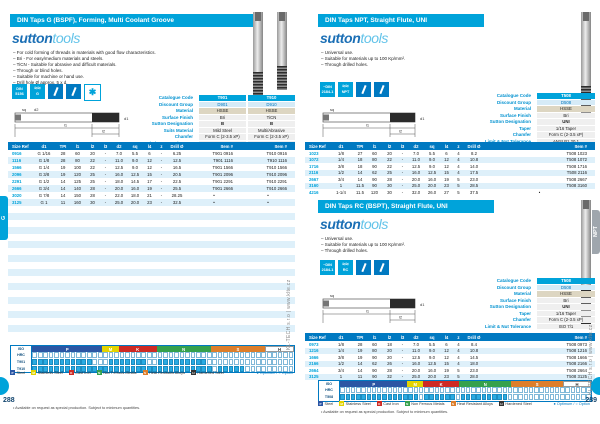 This screenshot has height=424, width=600. Describe the element at coordinates (416, 377) in the screenshot. I see `cell: 25.0` at that location.